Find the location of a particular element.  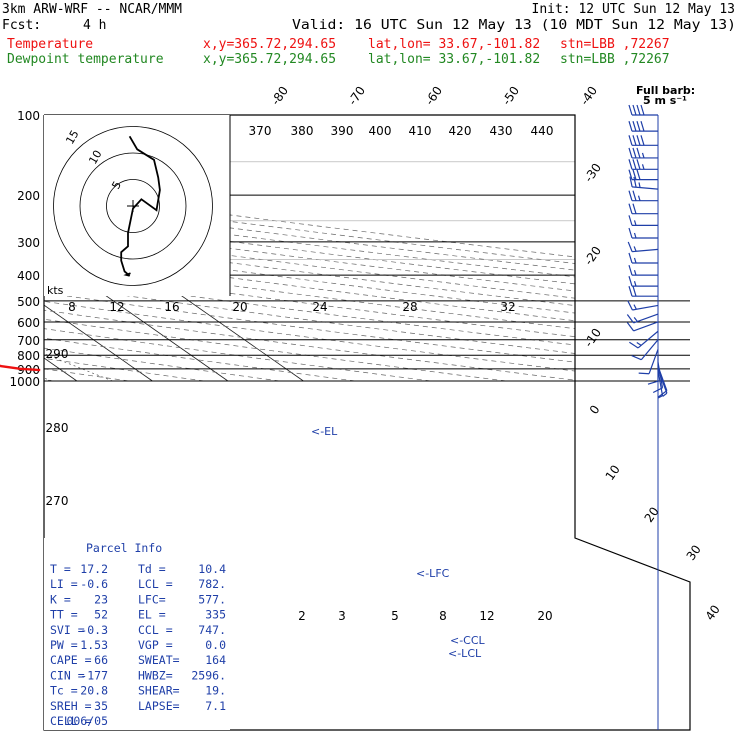

dry-adiabat is located at coordinates (162, 248).